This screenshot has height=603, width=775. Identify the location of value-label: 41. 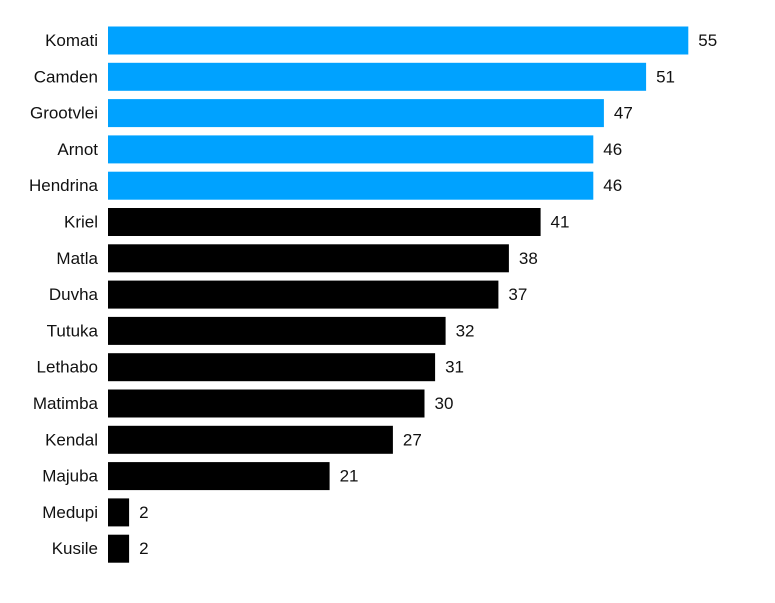
(560, 222).